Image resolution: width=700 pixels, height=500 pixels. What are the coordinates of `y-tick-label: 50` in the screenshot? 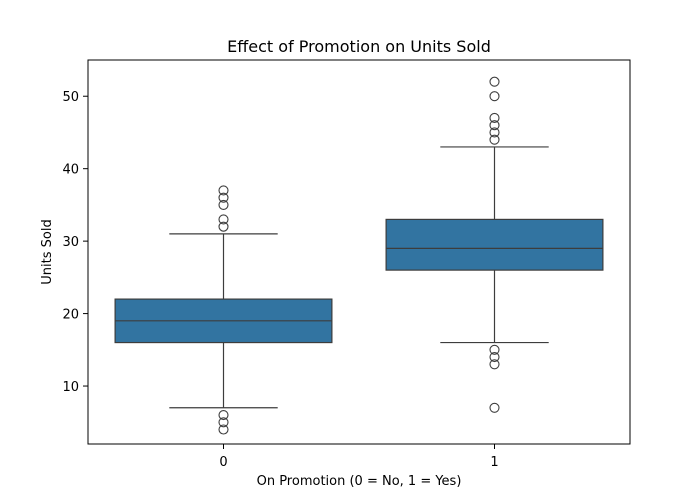 It's located at (70, 97).